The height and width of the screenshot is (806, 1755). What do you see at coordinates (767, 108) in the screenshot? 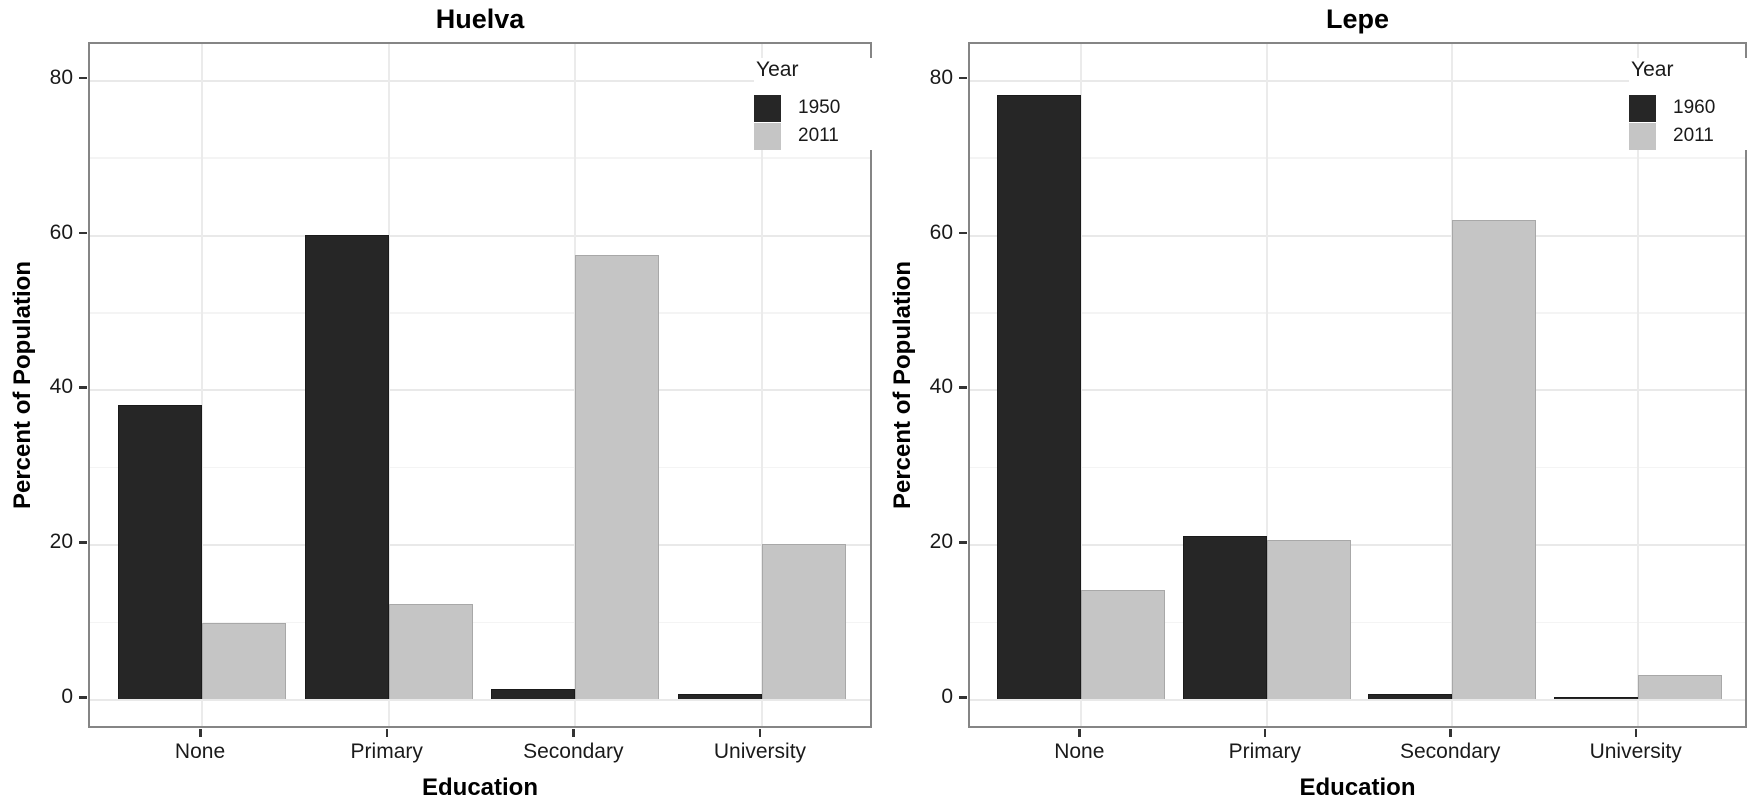
I see `legend-swatch-1950-icon` at bounding box center [767, 108].